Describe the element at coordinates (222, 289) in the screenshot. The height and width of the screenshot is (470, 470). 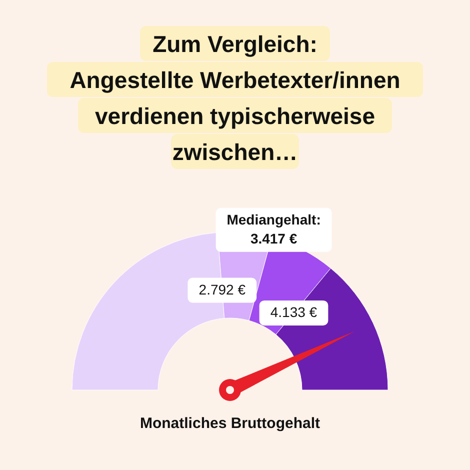
I see `slice-label: 2.792 €` at that location.